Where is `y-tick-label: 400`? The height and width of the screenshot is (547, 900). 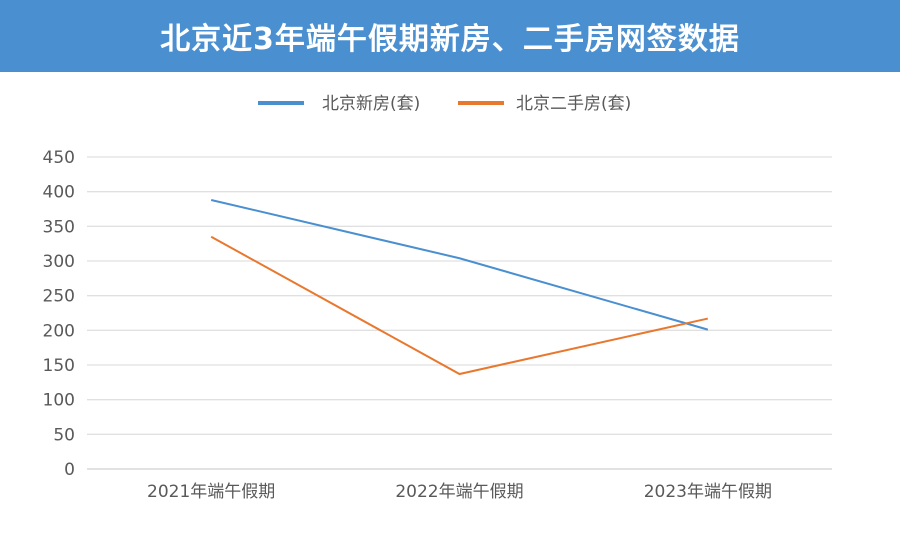 y-tick-label: 400 is located at coordinates (59, 193).